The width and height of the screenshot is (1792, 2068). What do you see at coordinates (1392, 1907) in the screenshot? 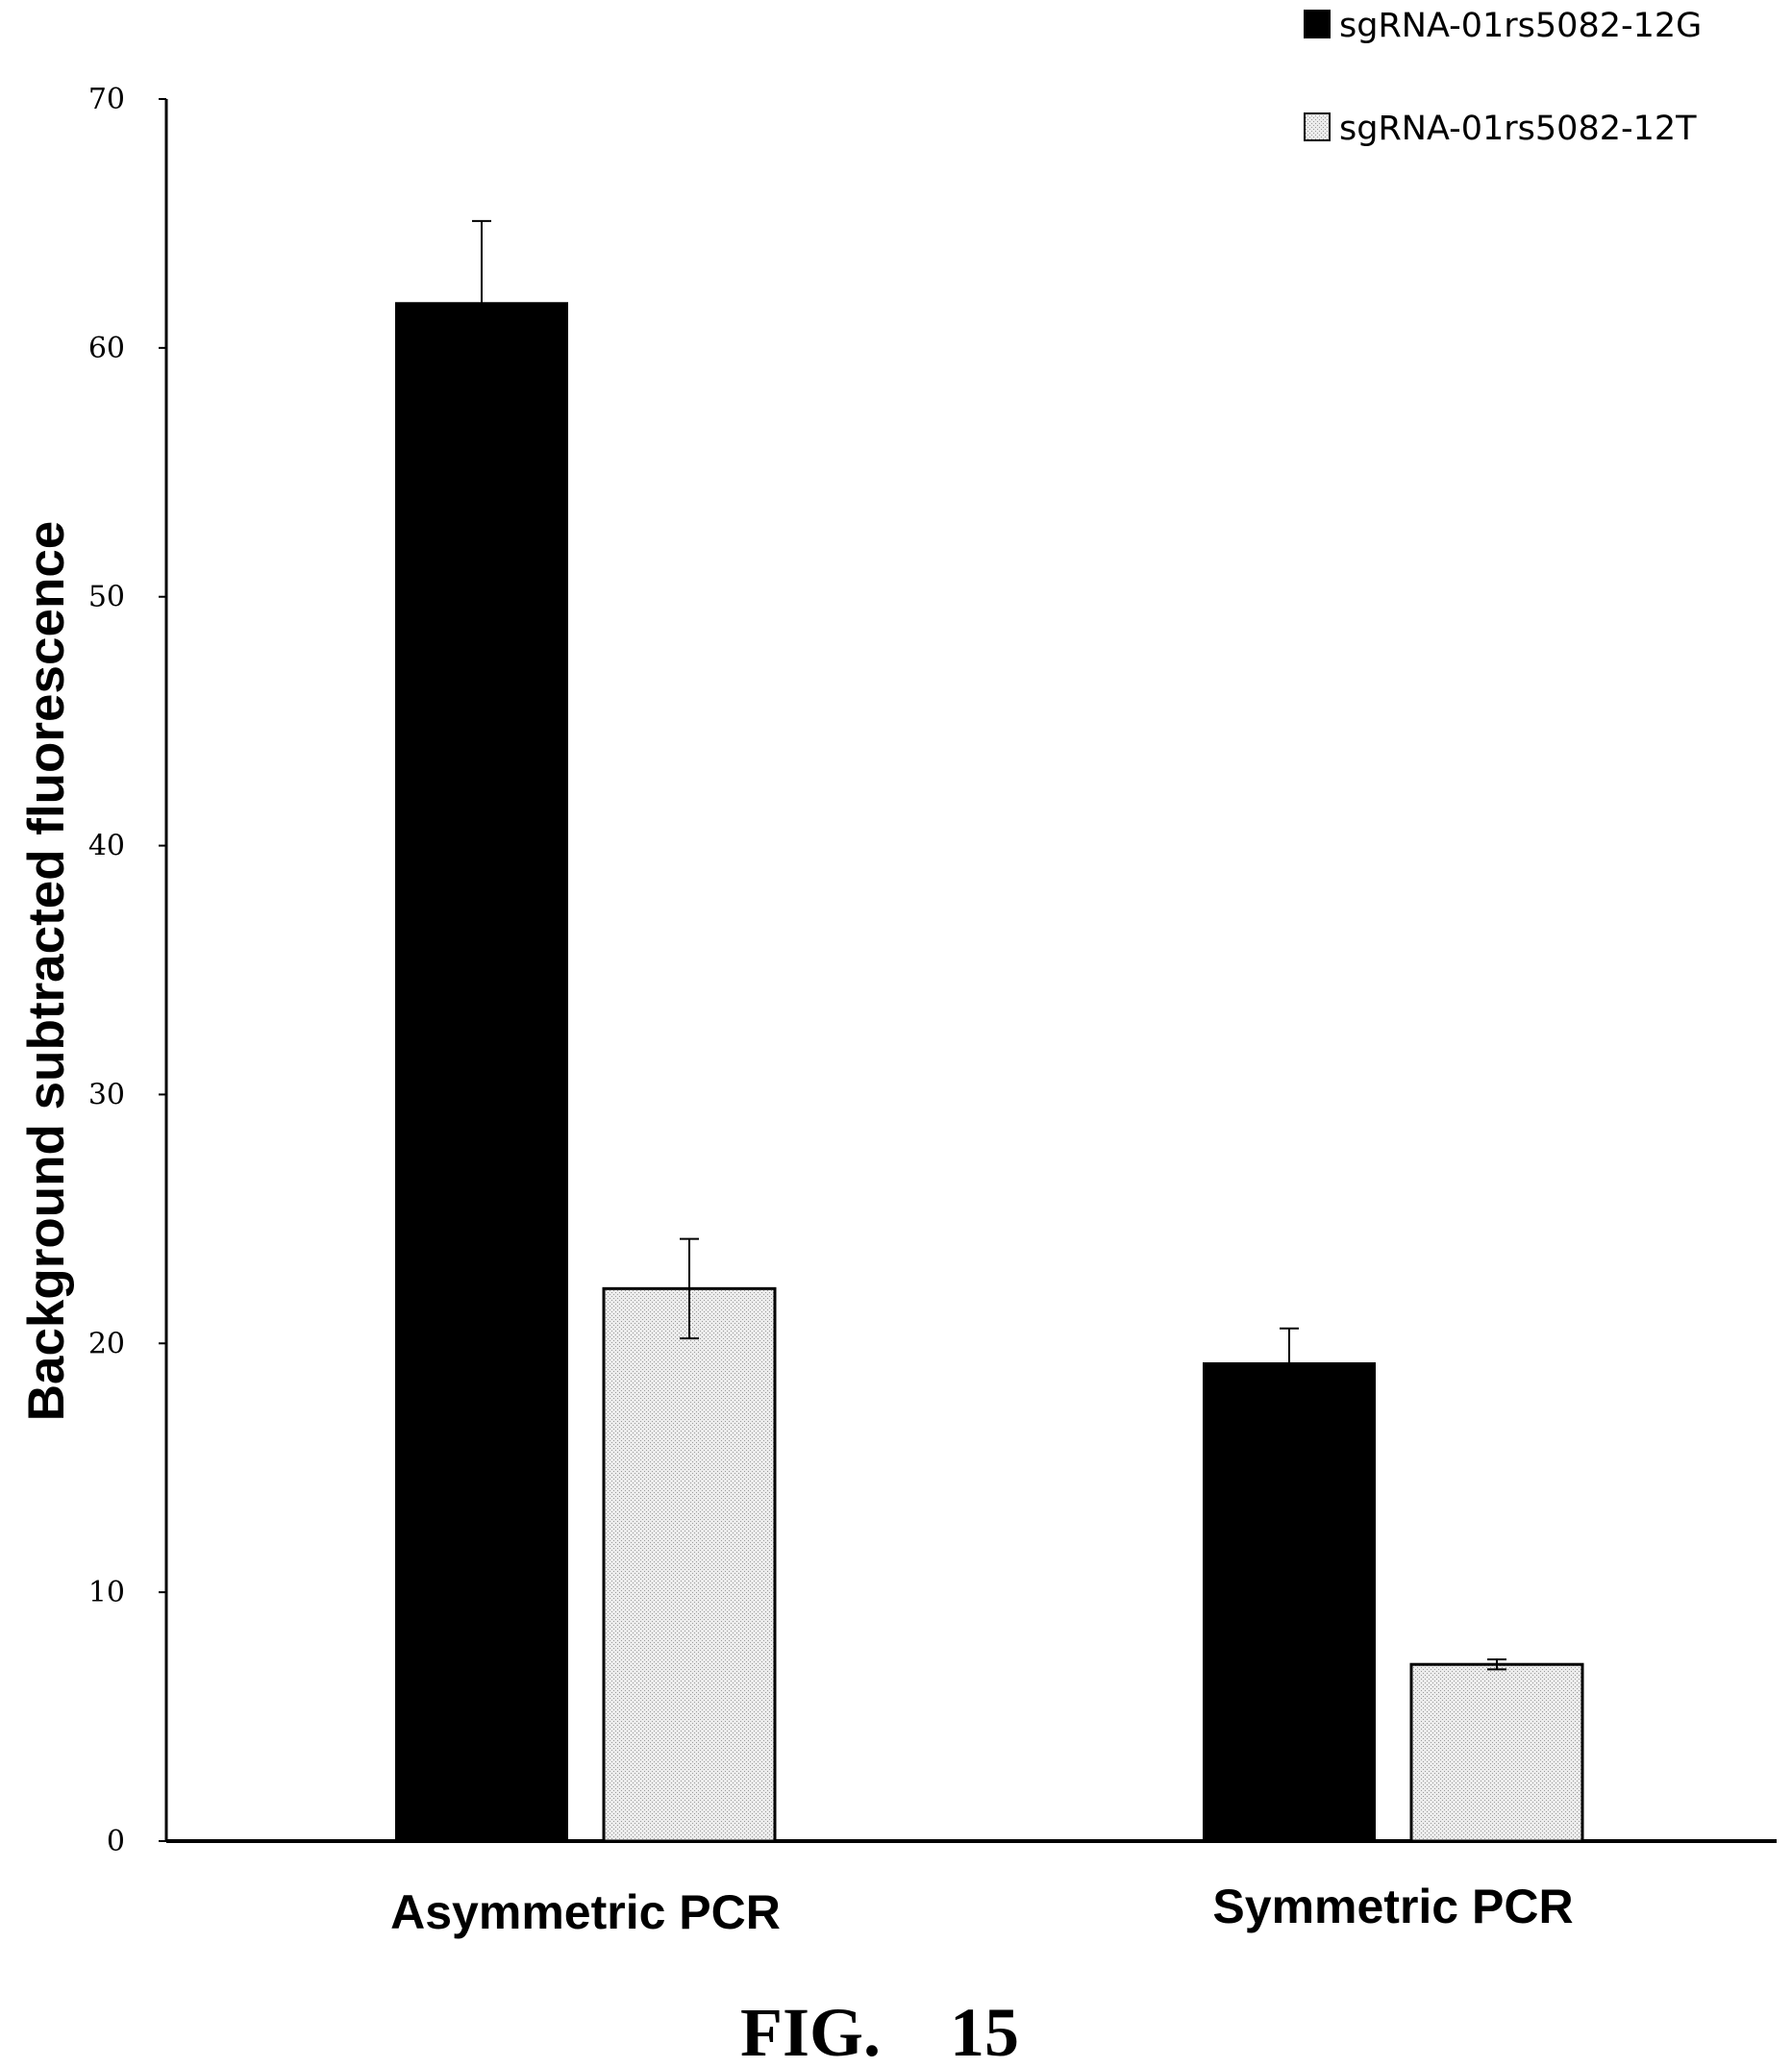
I see `x-category-label: Symmetric PCR` at bounding box center [1392, 1907].